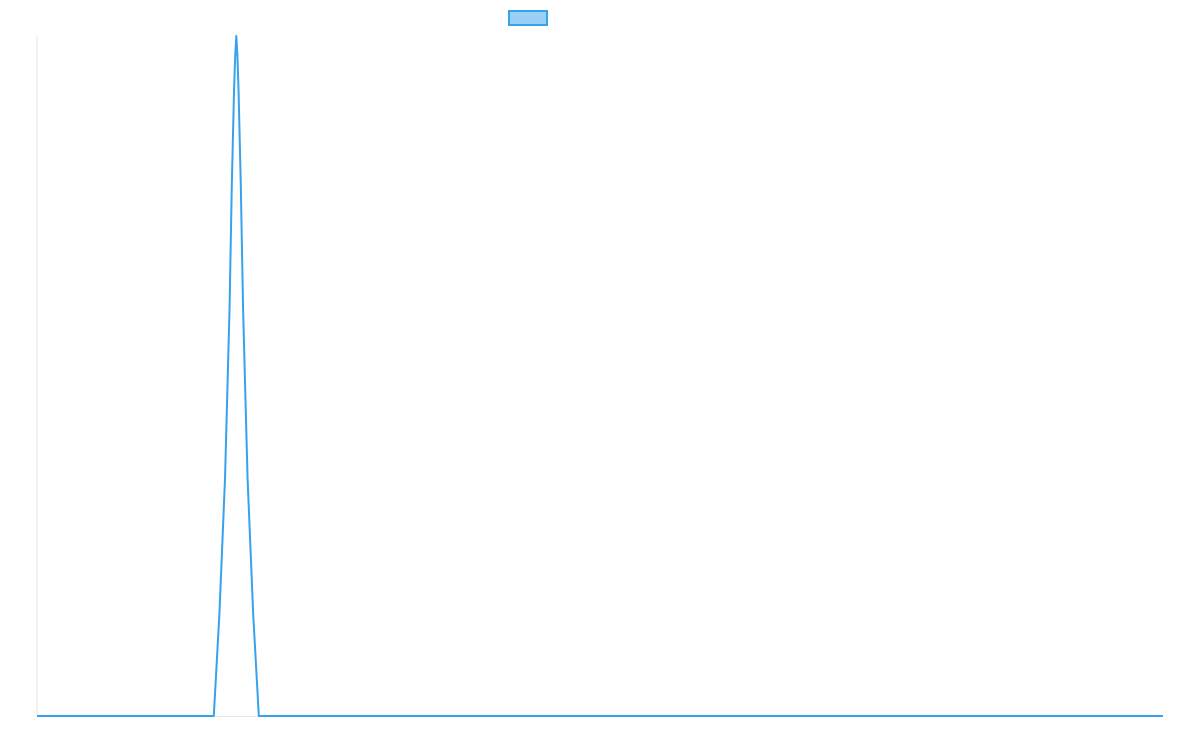  I want to click on legend-swatch, so click(528, 18).